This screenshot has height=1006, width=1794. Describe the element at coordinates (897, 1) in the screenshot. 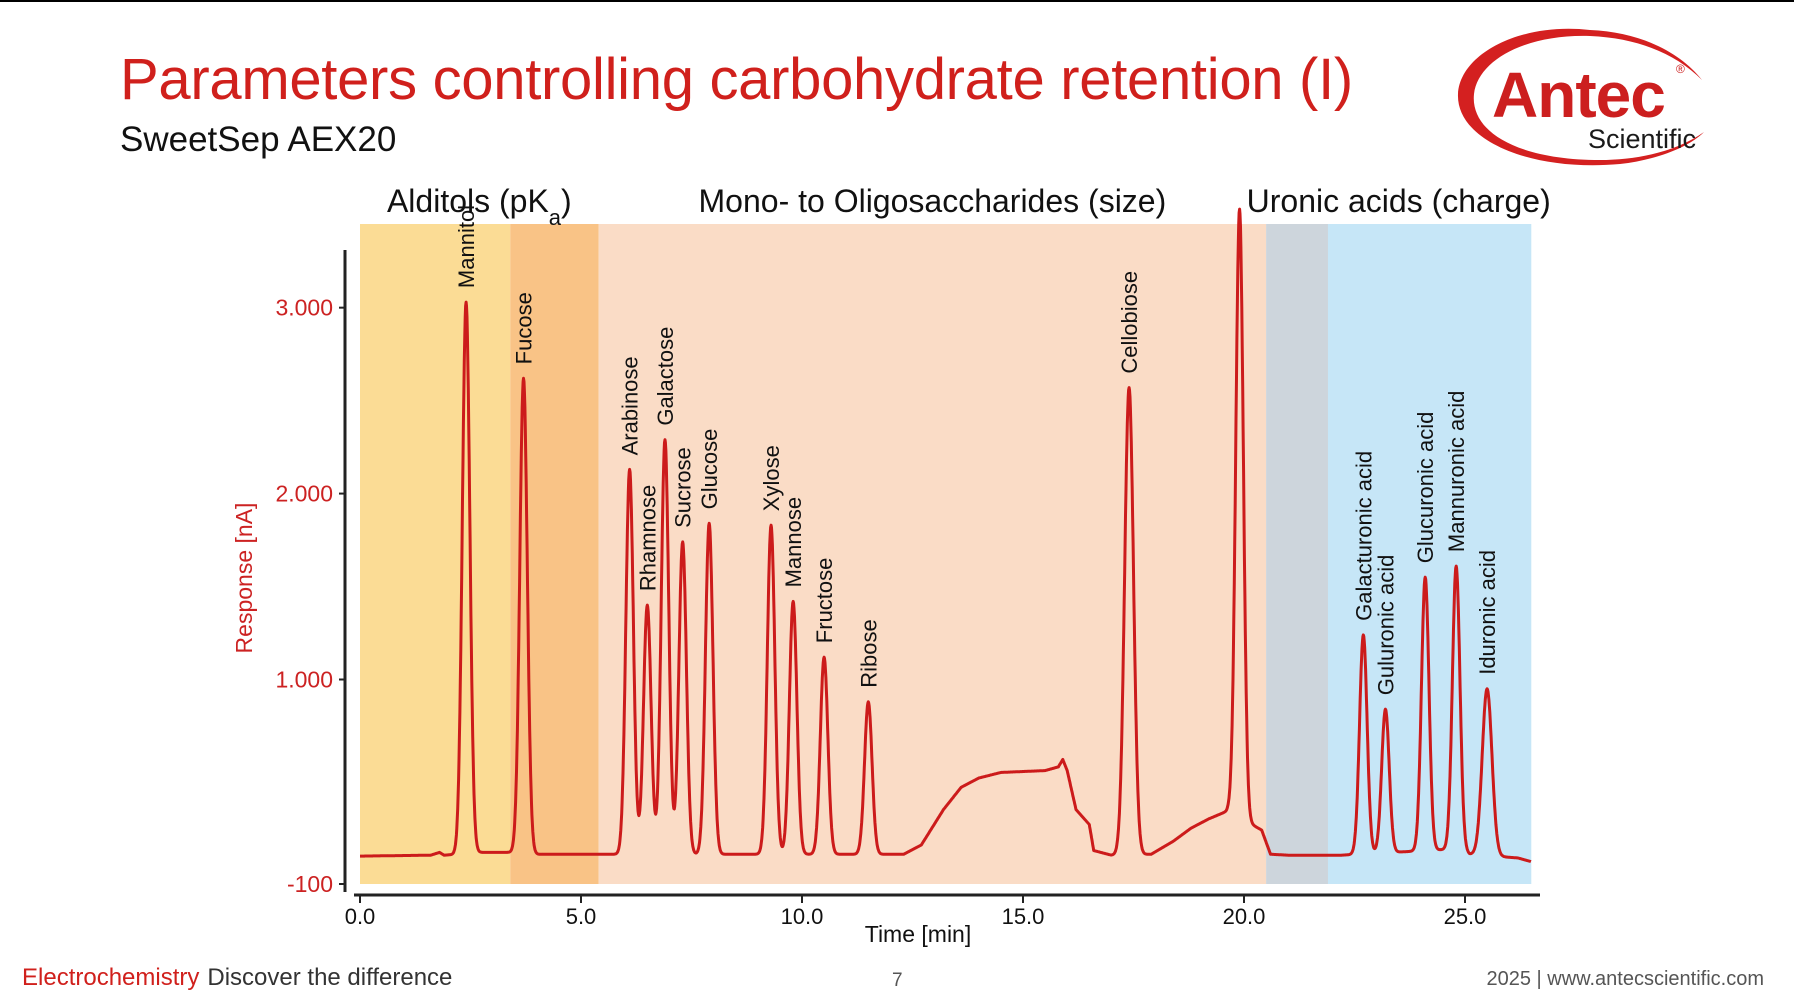

I see `top-border` at that location.